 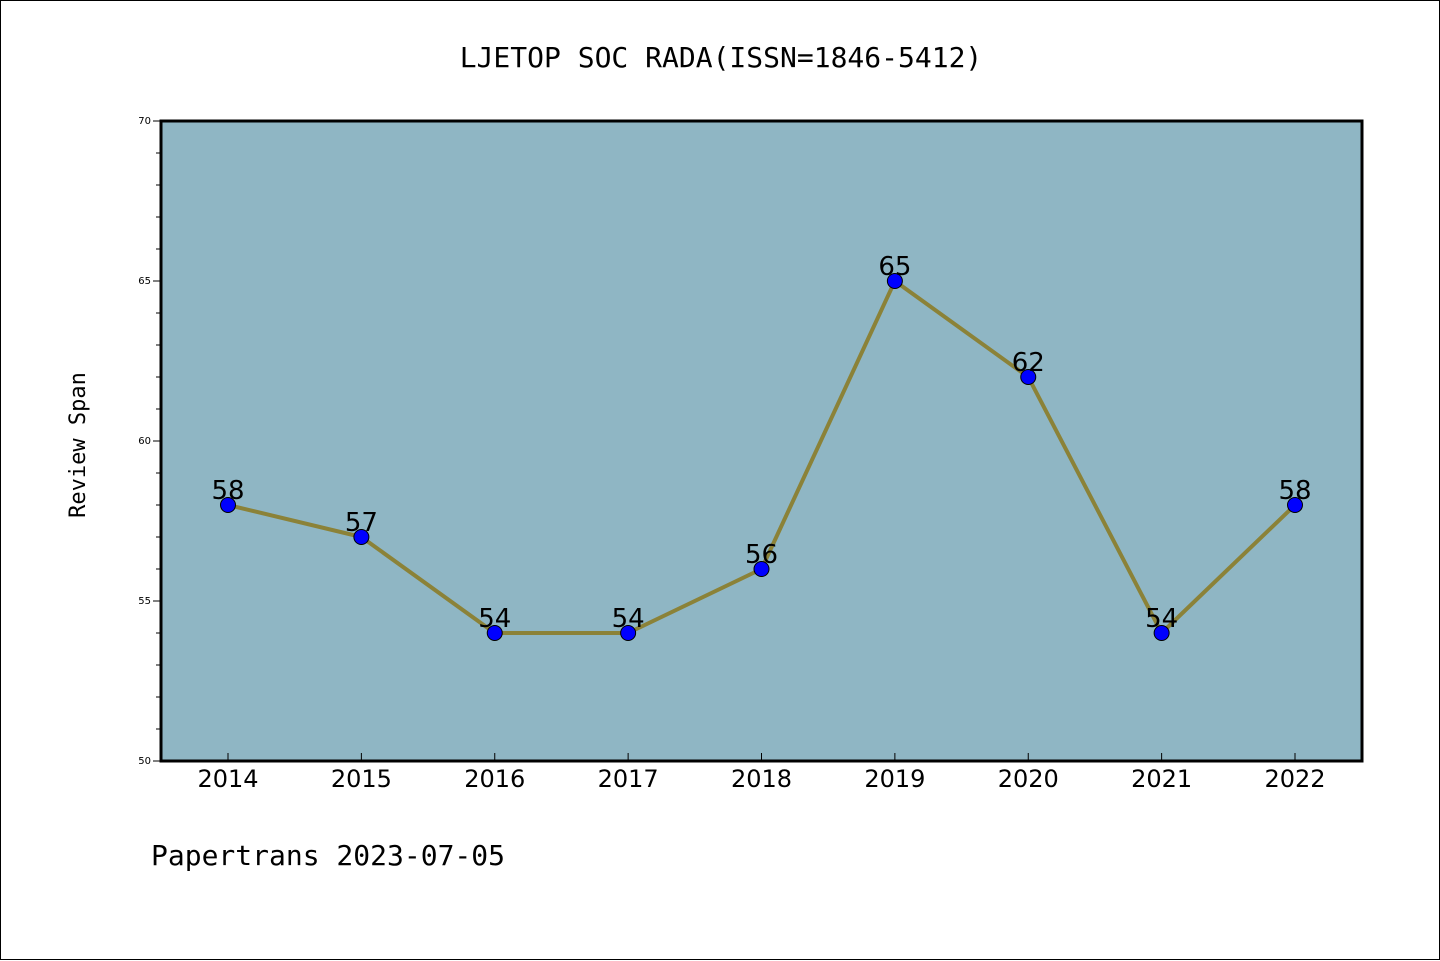 I want to click on x-tick-label: 2014, so click(x=227, y=779).